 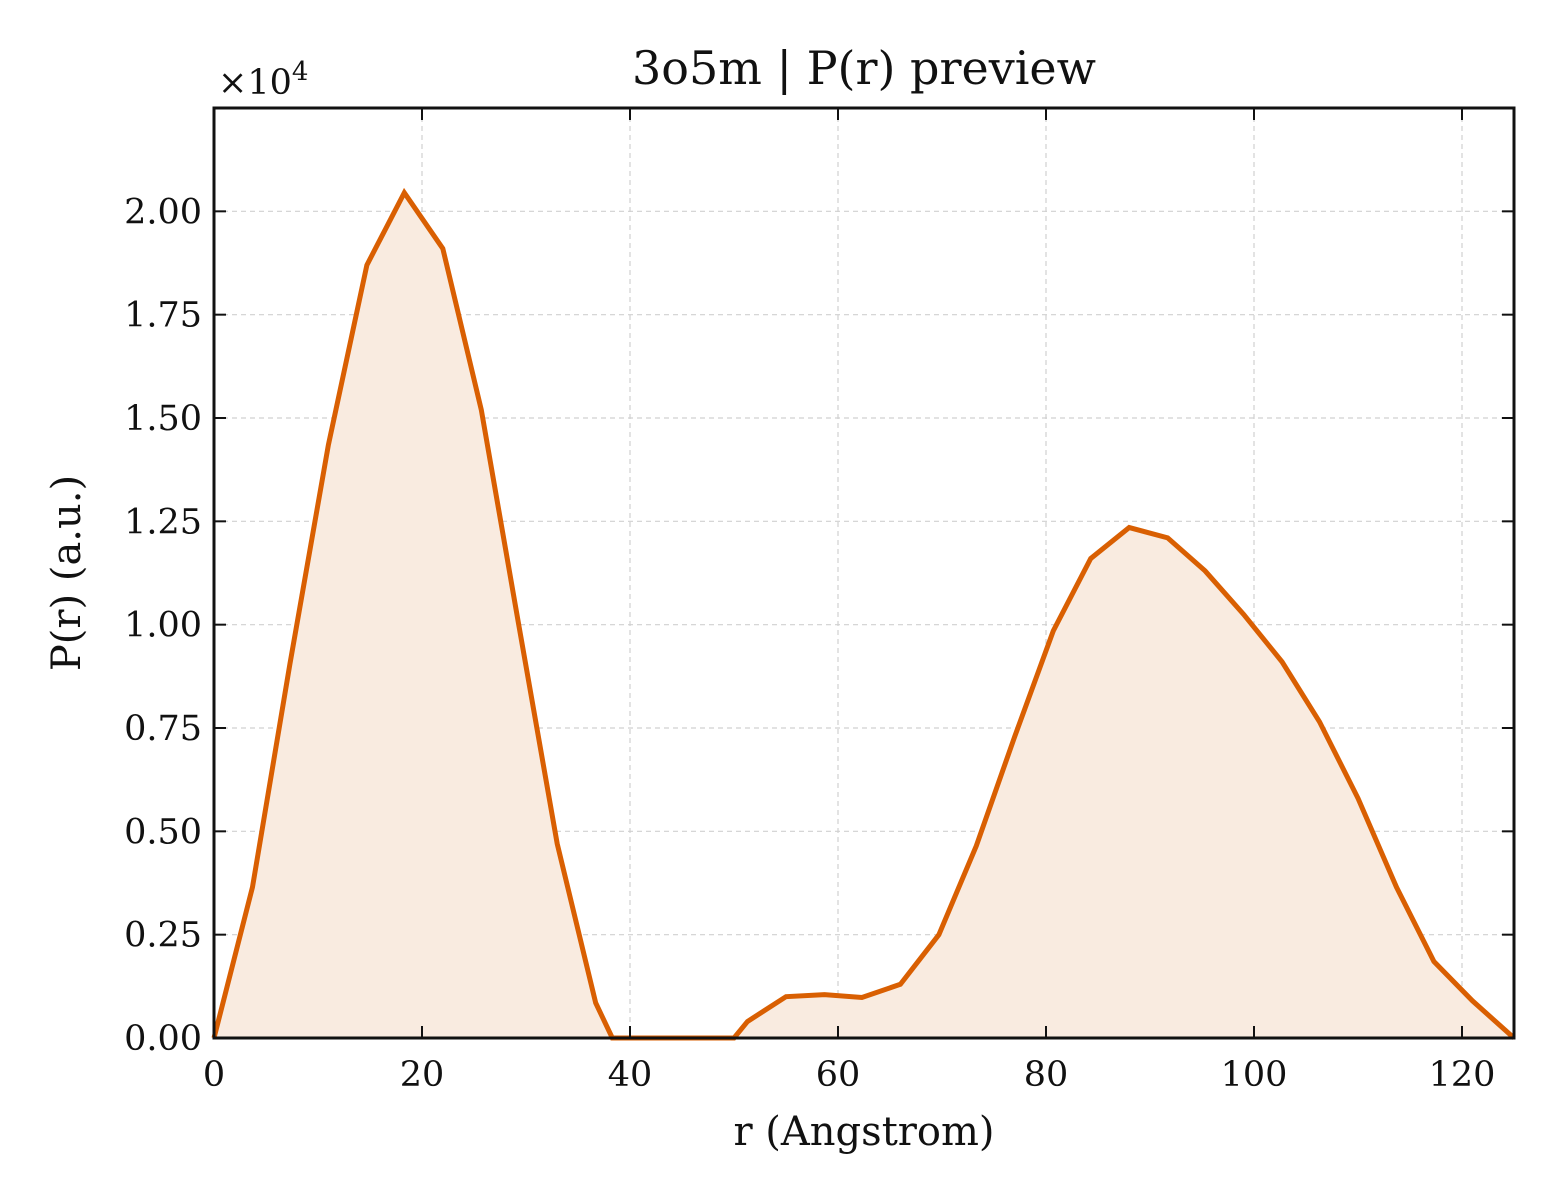 I want to click on x-tick-label-0: 0, so click(x=214, y=1075).